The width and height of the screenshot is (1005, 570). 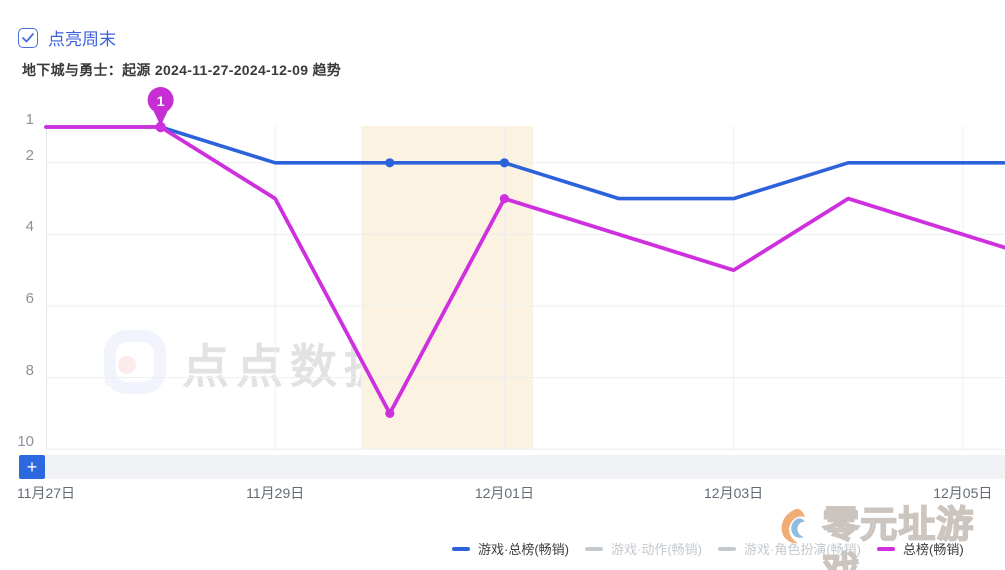 I want to click on chart-legend: 游戏·总榜(畅销) 游戏·动作(畅销) 游戏·角色扮演(畅销) 总榜(畅销), so click(x=708, y=548).